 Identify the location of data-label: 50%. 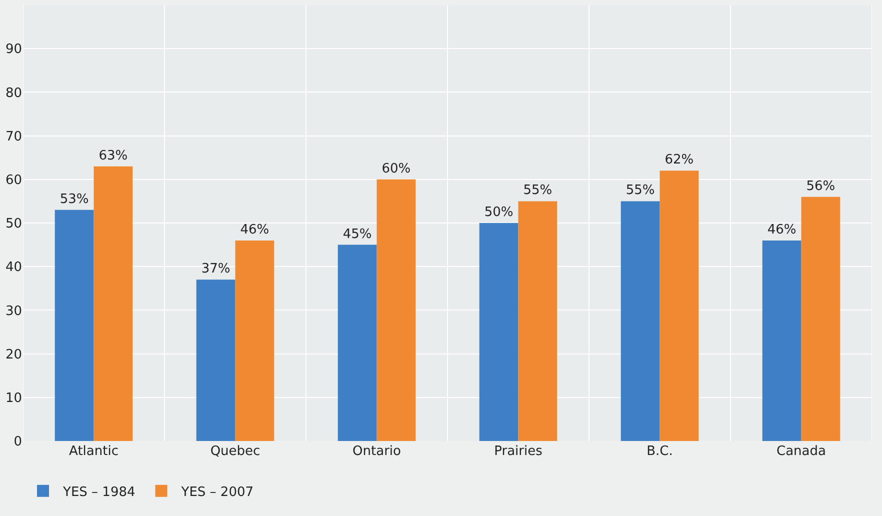
(499, 212).